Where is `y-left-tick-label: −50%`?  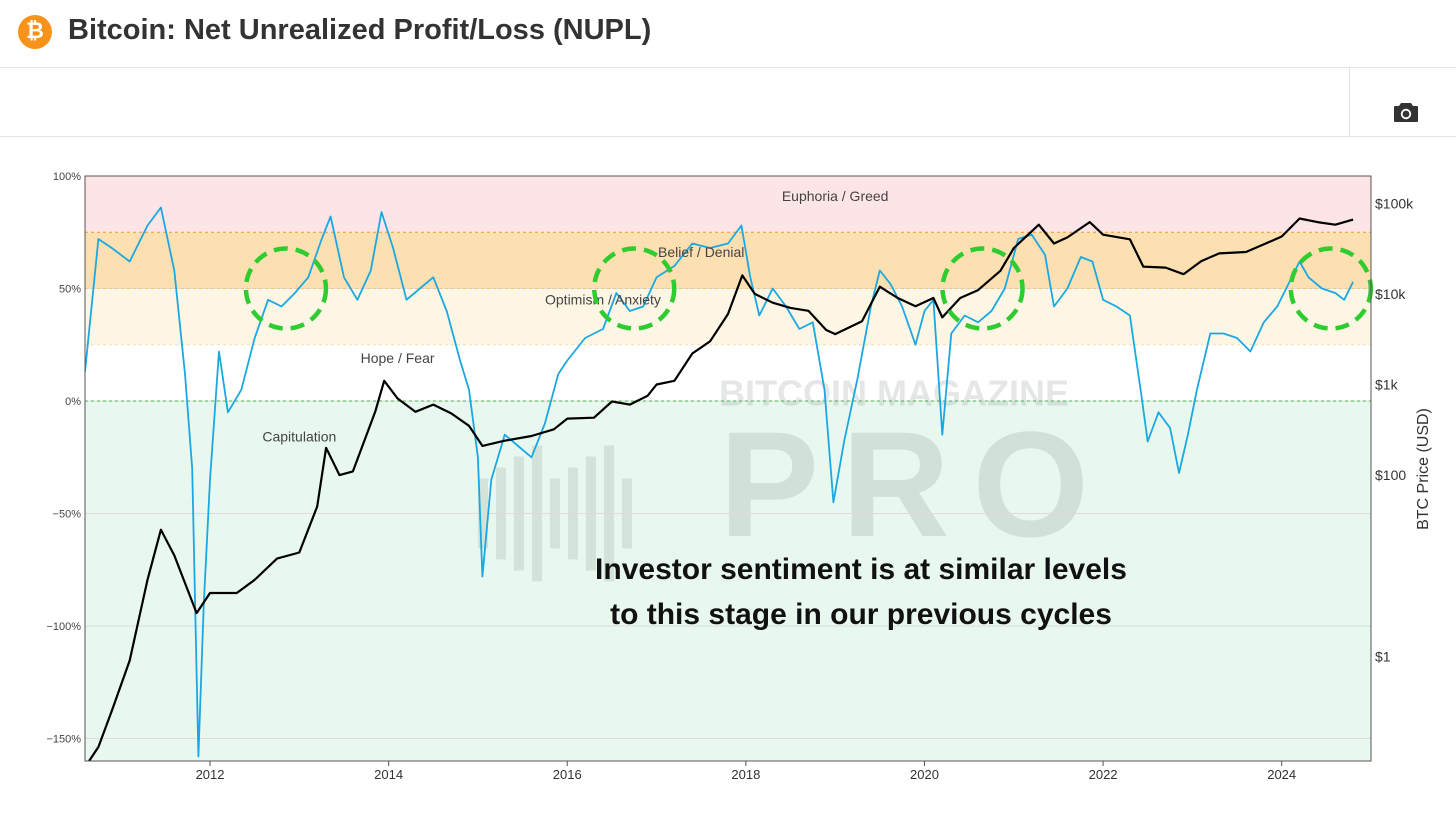 y-left-tick-label: −50% is located at coordinates (67, 515).